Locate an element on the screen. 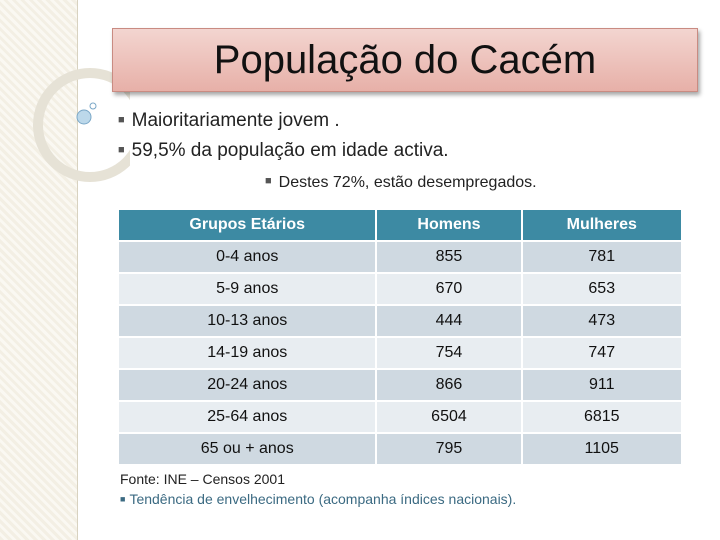  table-row: 5-9 anos 670 653 is located at coordinates (401, 289).